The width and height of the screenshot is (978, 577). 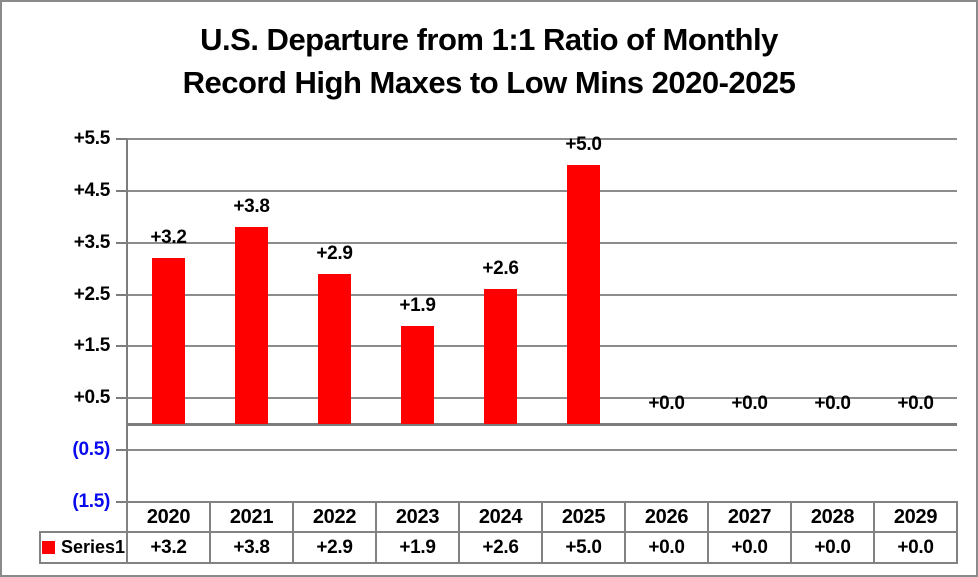 I want to click on table-header-cell: 2022, so click(x=334, y=517).